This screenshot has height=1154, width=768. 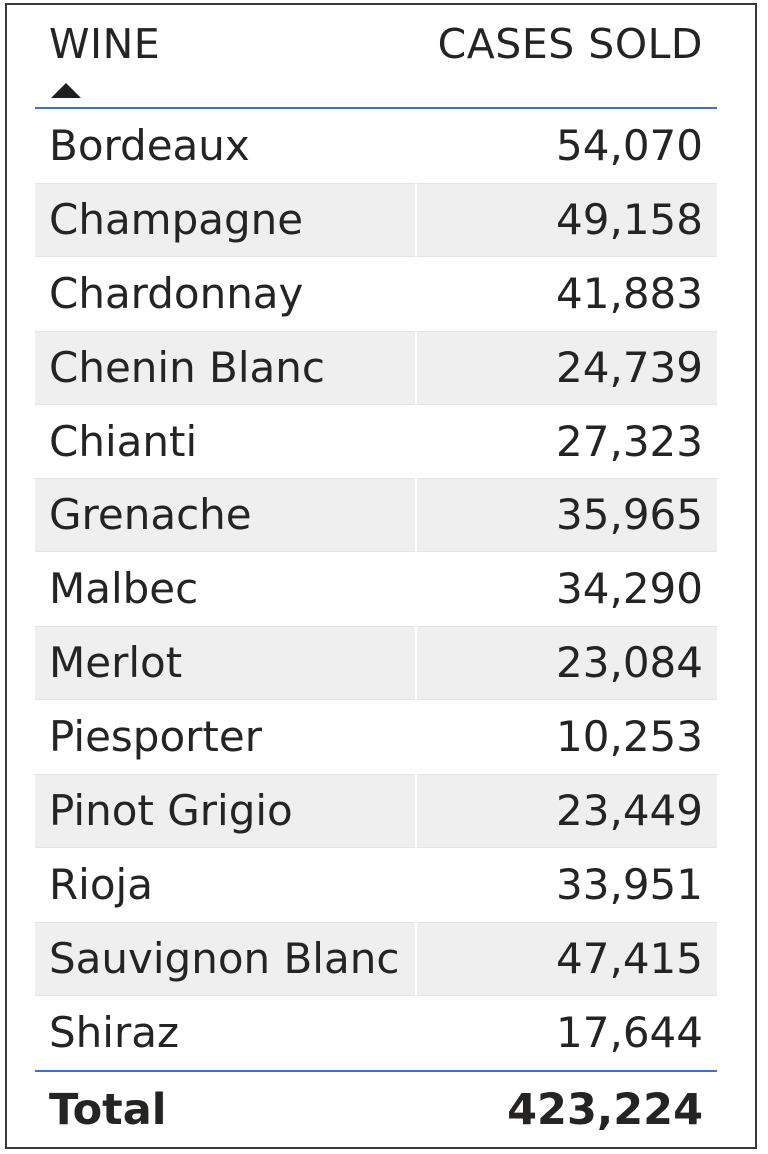 I want to click on total-label: Total, so click(x=108, y=1109).